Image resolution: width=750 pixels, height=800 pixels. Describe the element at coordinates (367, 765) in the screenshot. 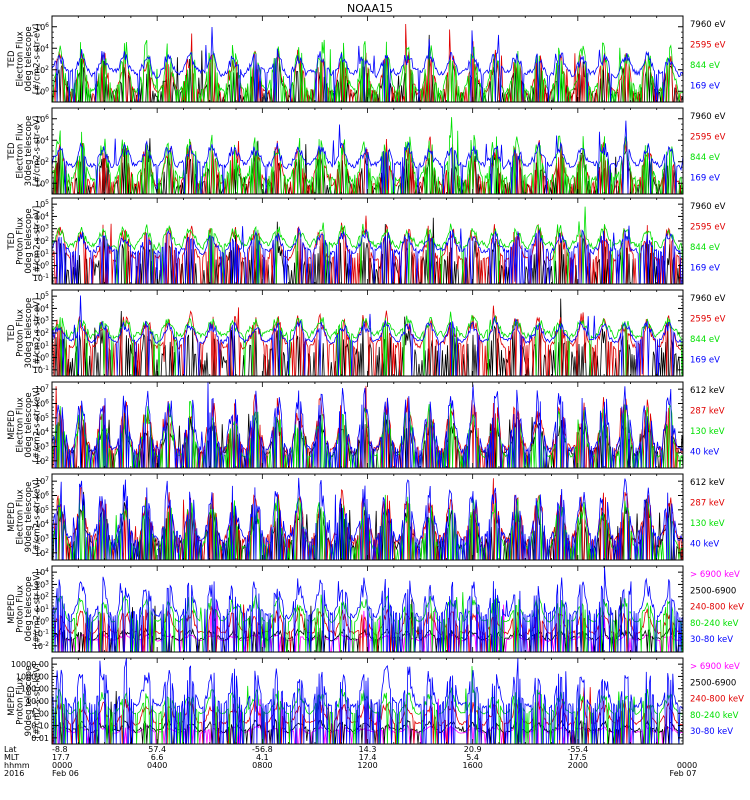

I see `x-tick-value: 1200` at that location.